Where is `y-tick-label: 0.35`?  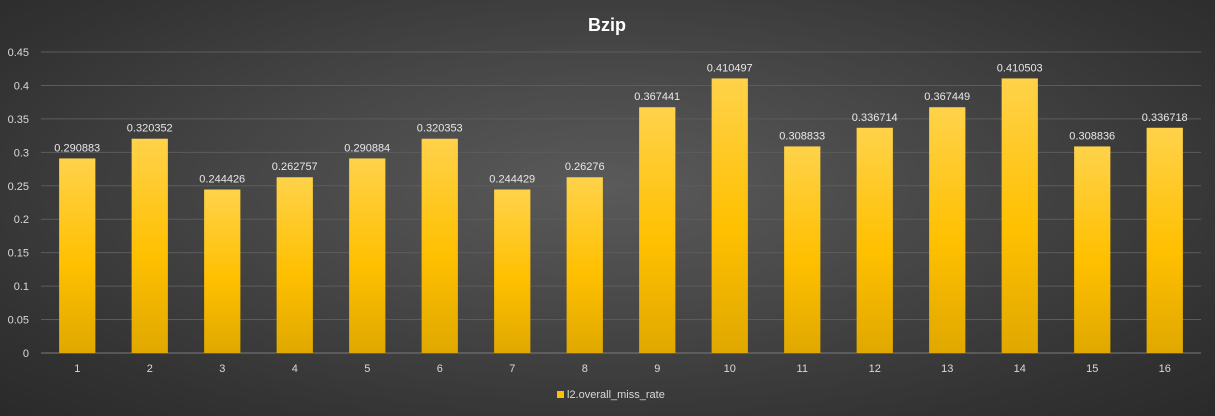 y-tick-label: 0.35 is located at coordinates (18, 120).